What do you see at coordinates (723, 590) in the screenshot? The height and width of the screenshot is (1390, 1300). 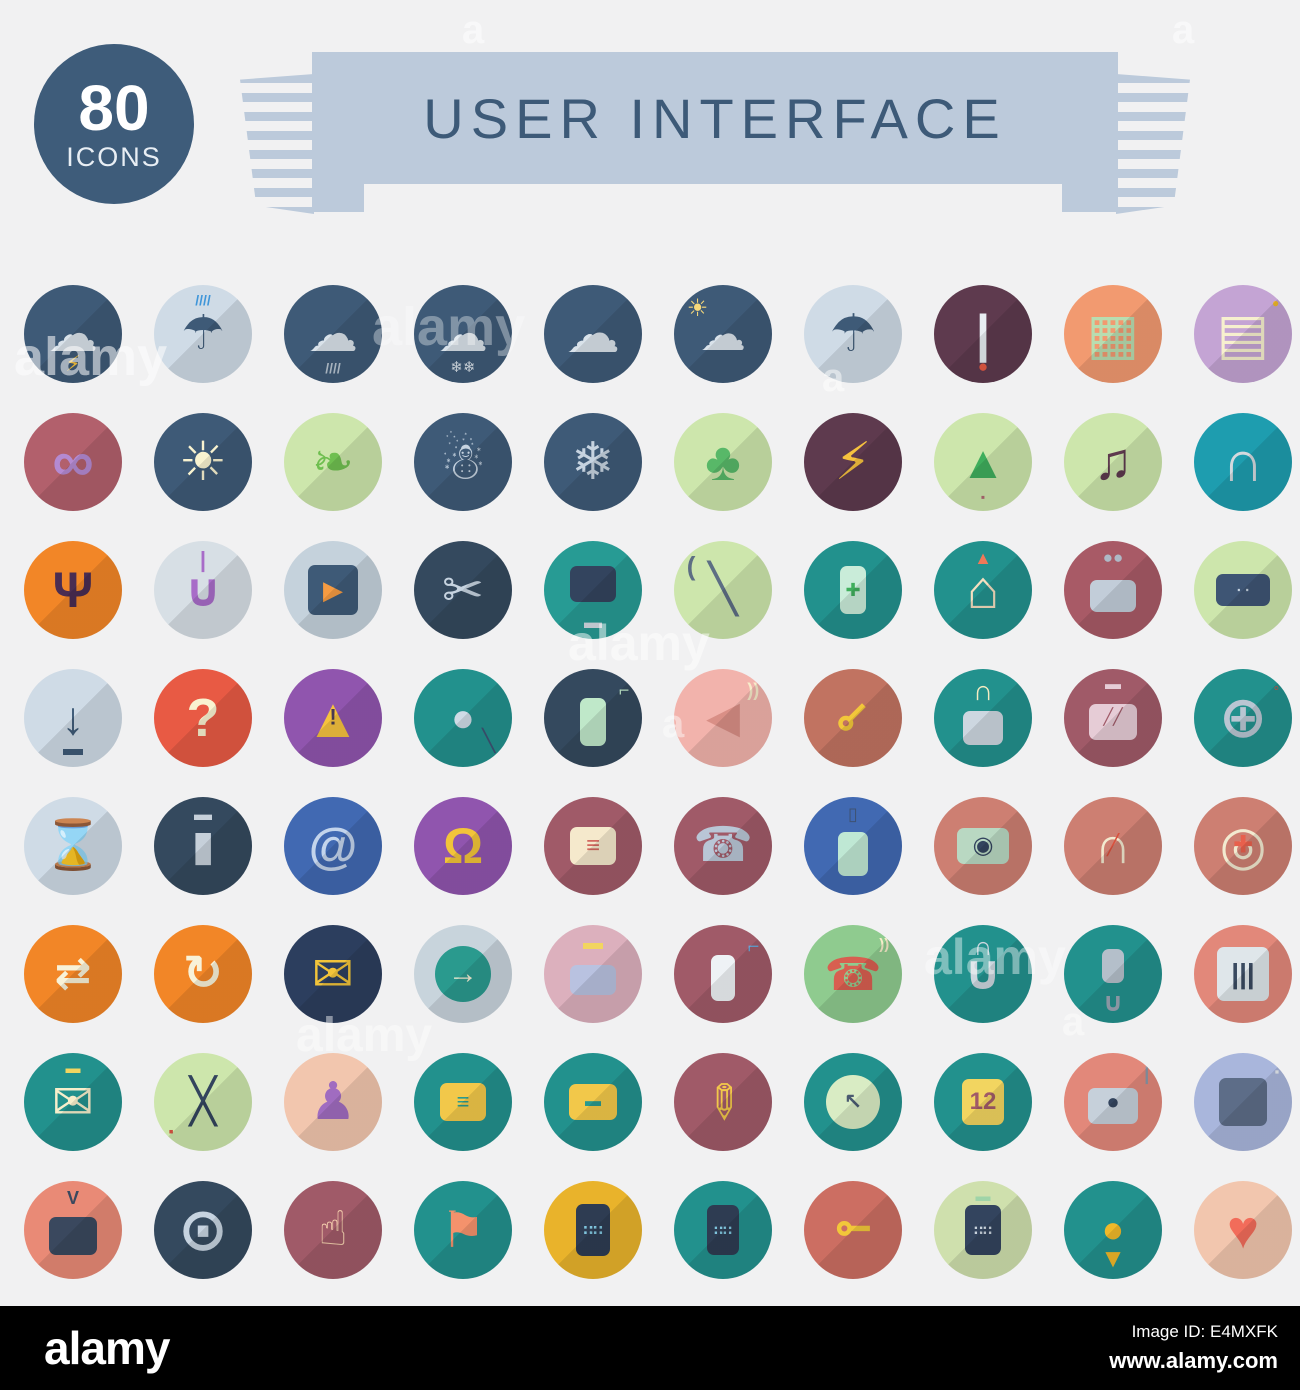 I see `wrench-cell: ╲(` at bounding box center [723, 590].